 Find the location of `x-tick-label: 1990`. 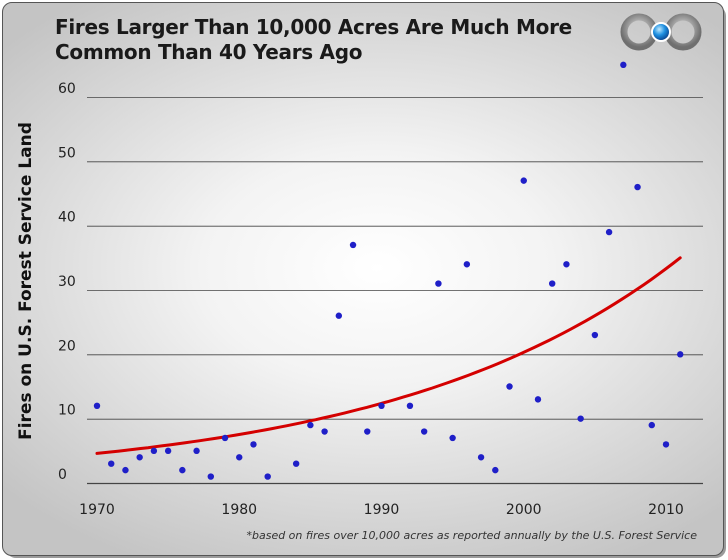

x-tick-label: 1990 is located at coordinates (382, 510).